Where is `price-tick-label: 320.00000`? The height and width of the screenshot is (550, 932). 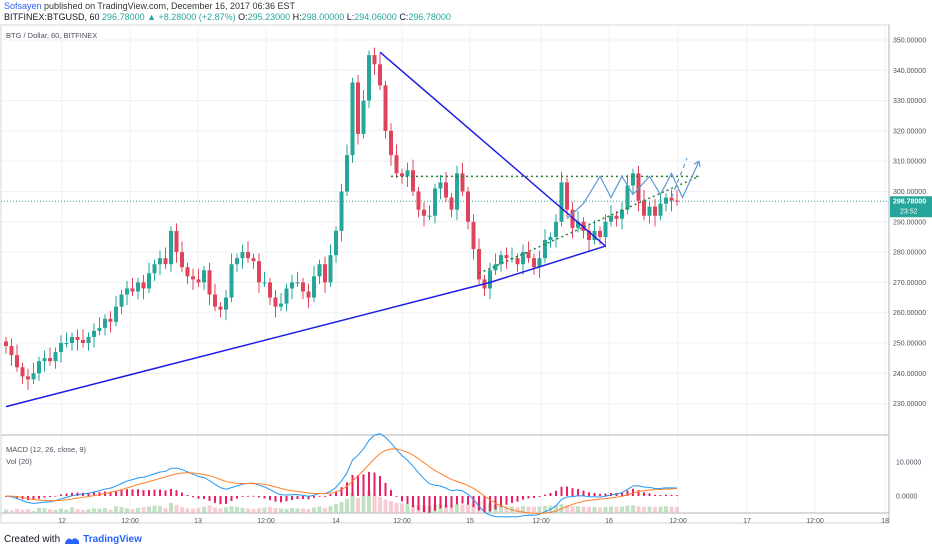
price-tick-label: 320.00000 is located at coordinates (909, 131).